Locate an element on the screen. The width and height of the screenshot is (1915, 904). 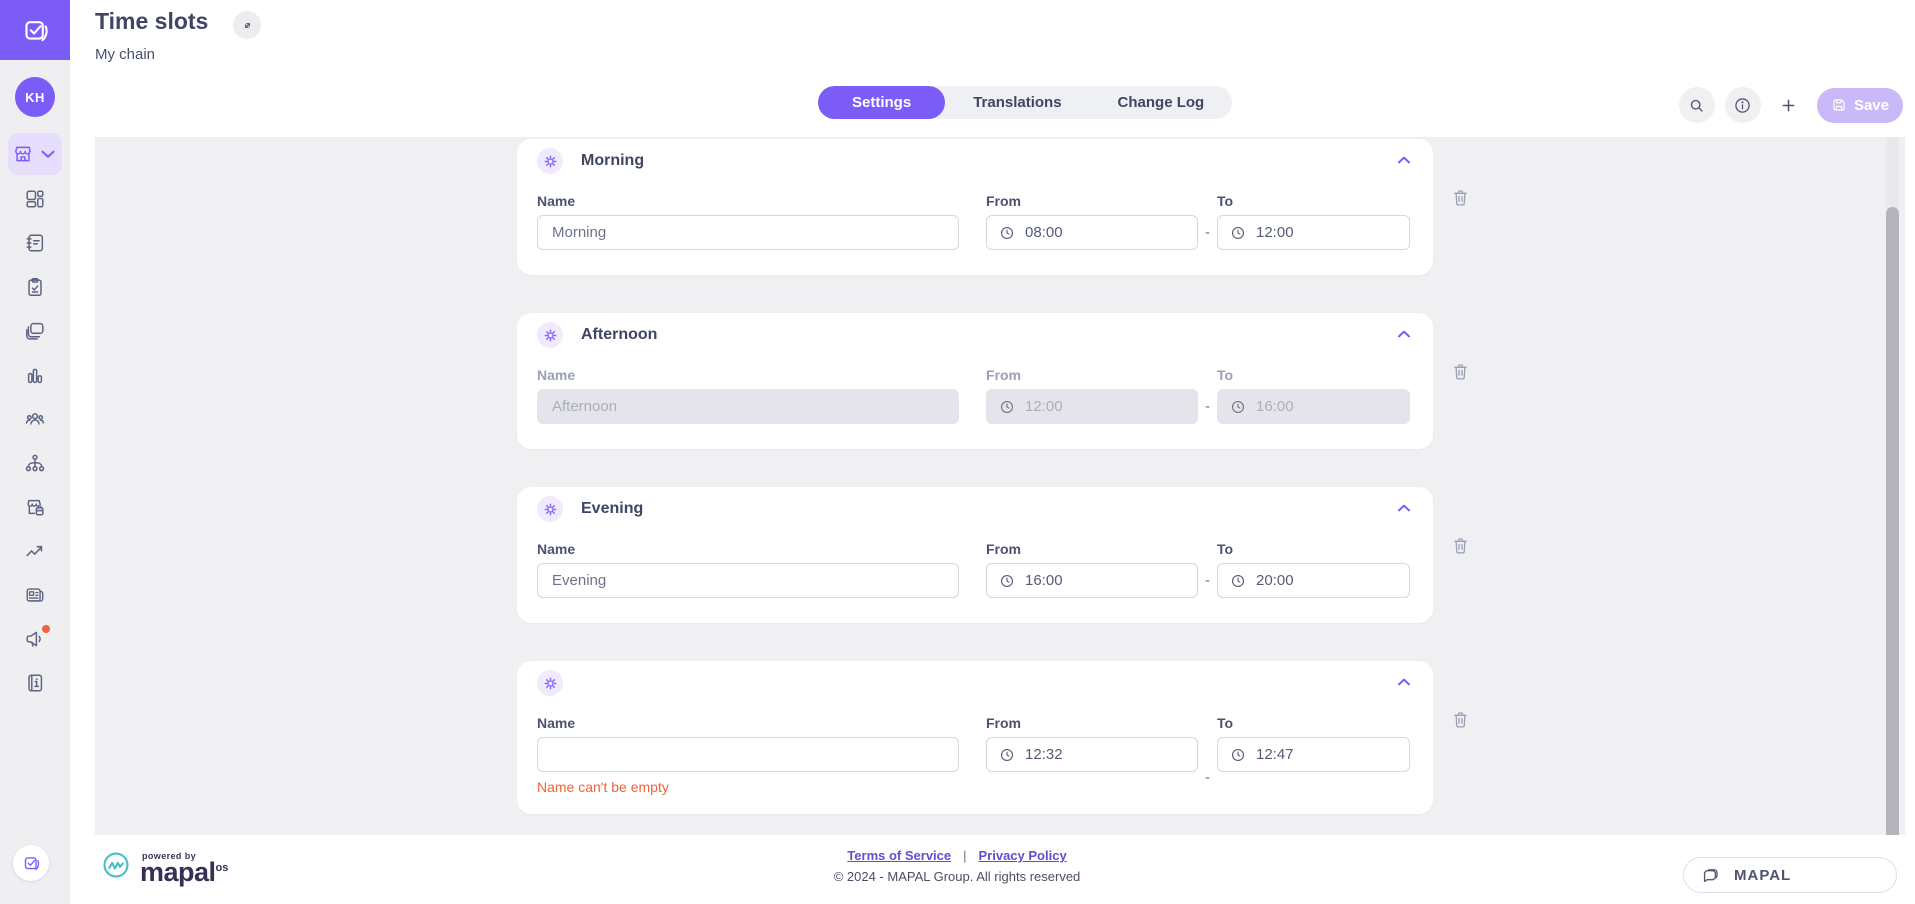
sidebar-item-dashboard is located at coordinates (35, 199).